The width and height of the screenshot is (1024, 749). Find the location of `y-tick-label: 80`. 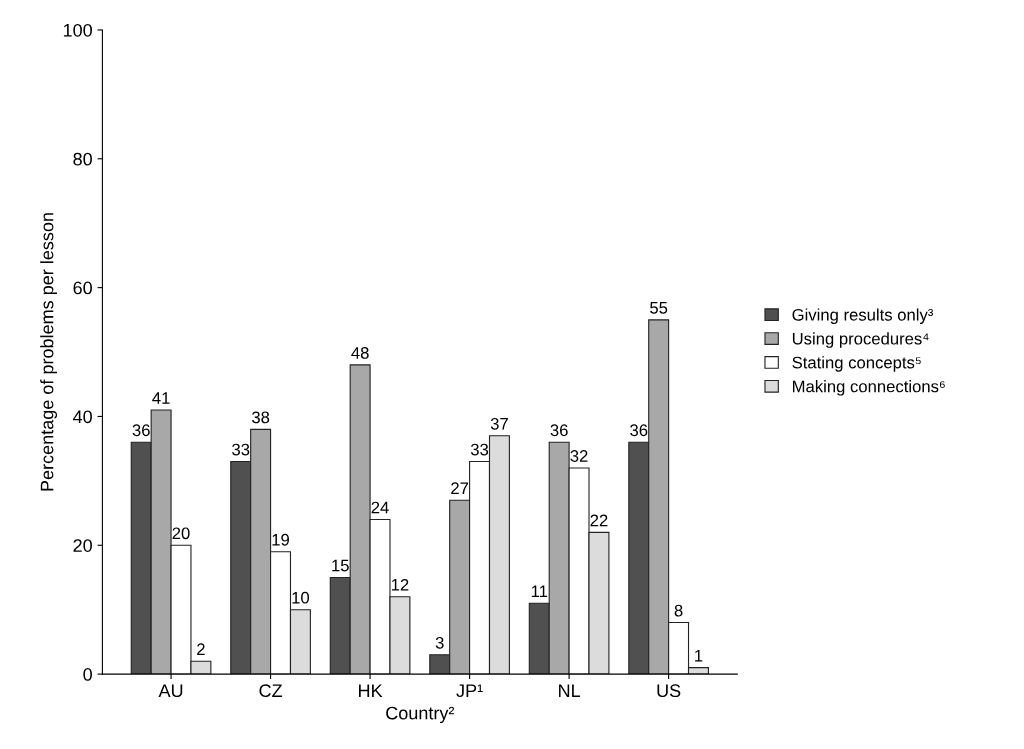

y-tick-label: 80 is located at coordinates (82, 159).